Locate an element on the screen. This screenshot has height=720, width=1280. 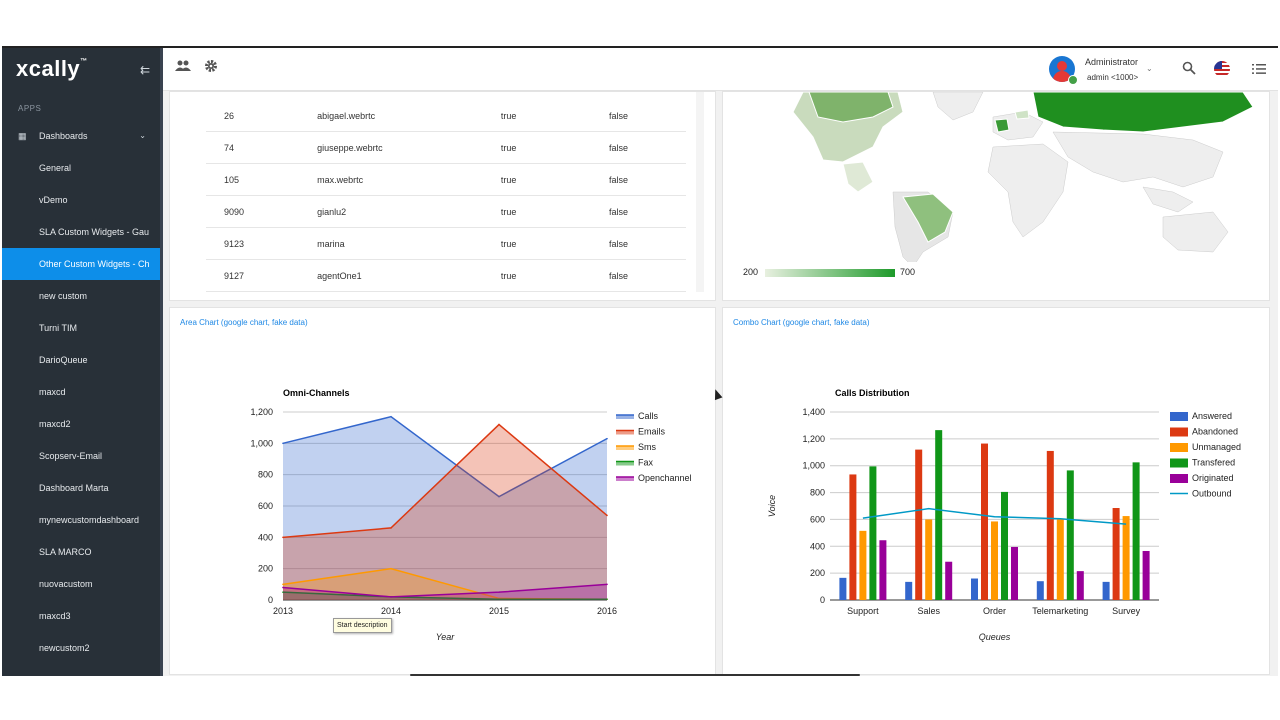
sidebar-item: mynewcustomdashboard is located at coordinates (89, 520).